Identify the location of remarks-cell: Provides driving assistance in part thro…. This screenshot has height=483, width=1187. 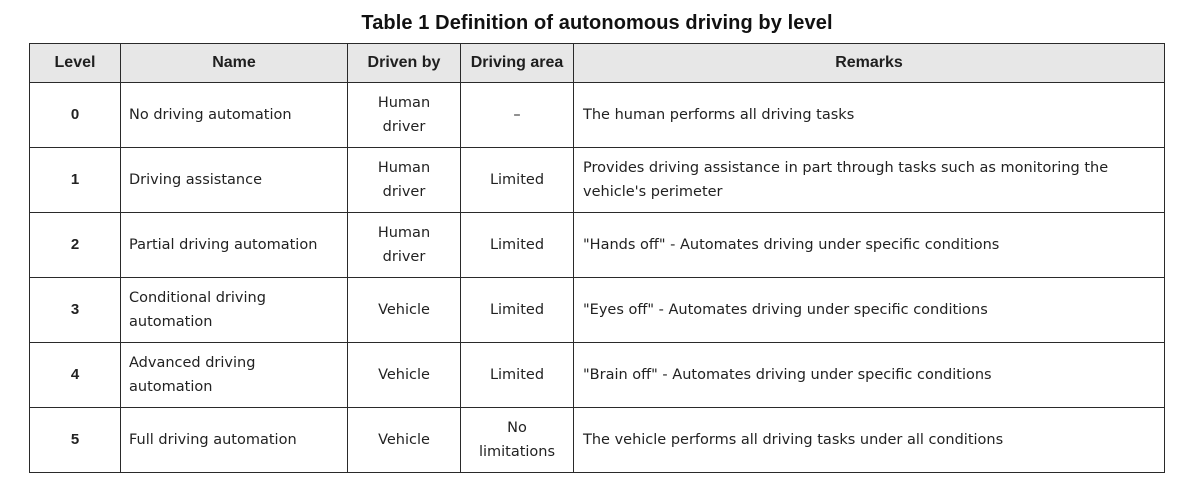
(869, 180).